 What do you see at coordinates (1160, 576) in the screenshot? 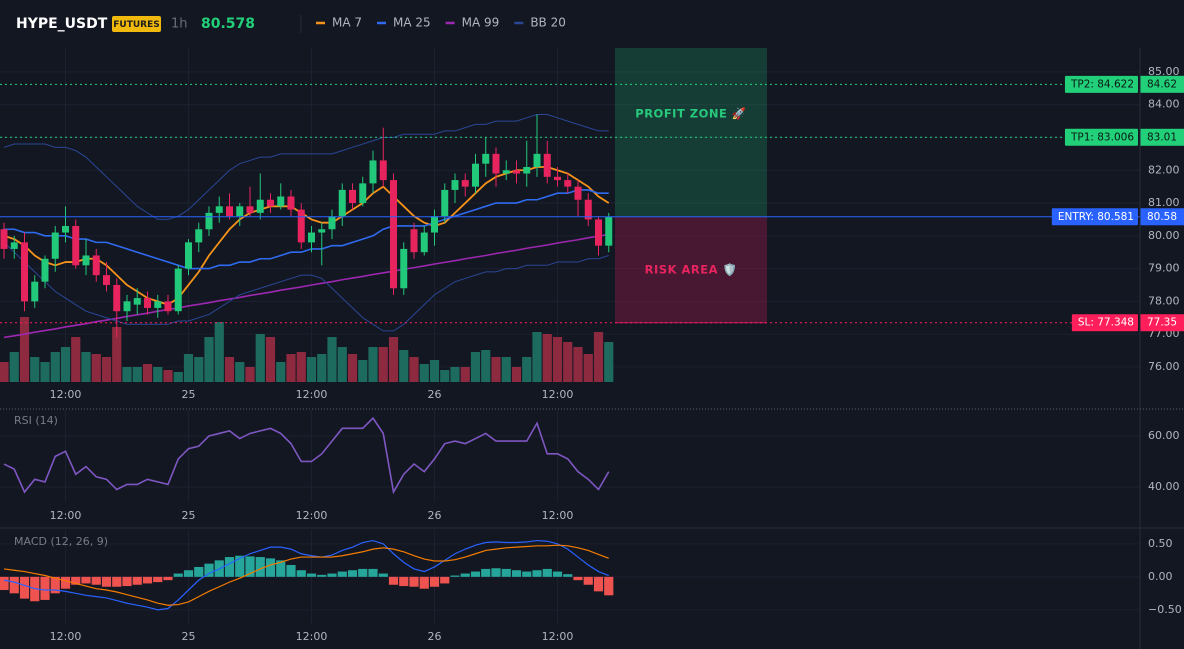
I see `y-tick-label: 0.00` at bounding box center [1160, 576].